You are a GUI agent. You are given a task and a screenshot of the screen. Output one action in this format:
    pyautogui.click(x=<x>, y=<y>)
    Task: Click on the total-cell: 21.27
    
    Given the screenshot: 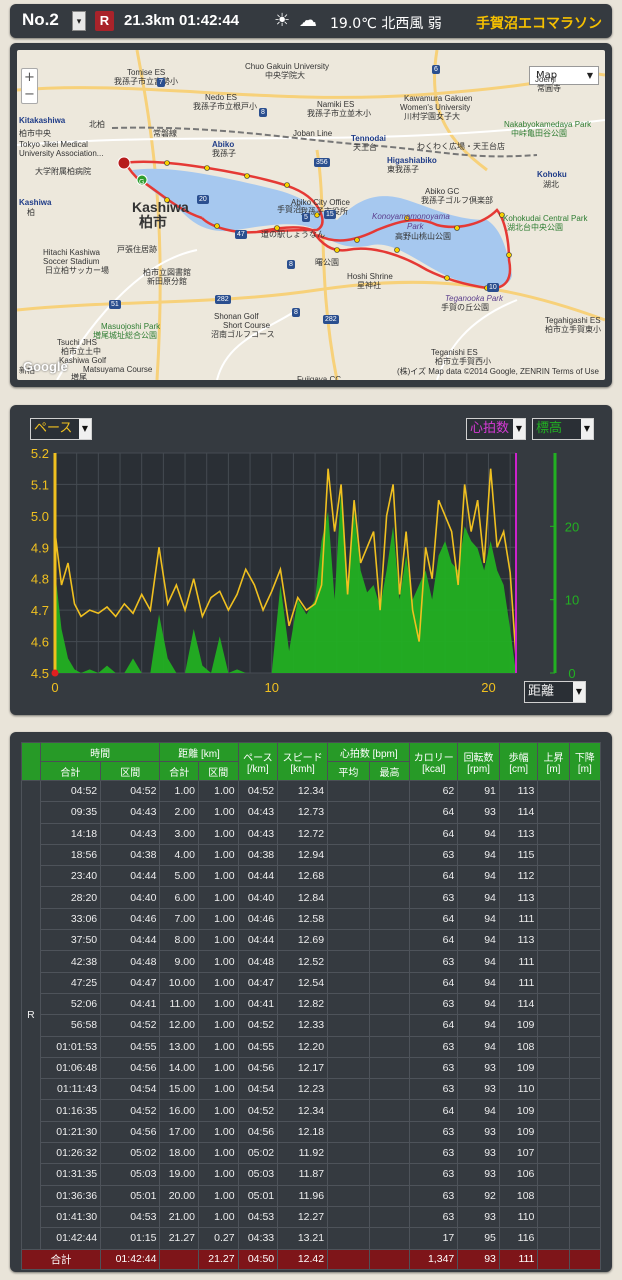 What is the action you would take?
    pyautogui.click(x=218, y=1259)
    